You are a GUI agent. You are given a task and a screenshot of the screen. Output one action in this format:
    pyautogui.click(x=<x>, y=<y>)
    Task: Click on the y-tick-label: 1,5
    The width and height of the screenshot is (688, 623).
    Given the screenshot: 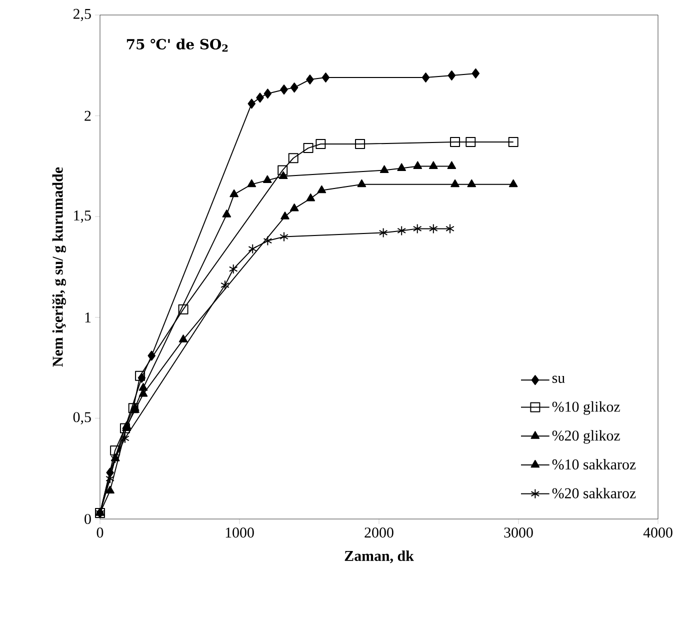 What is the action you would take?
    pyautogui.click(x=82, y=216)
    